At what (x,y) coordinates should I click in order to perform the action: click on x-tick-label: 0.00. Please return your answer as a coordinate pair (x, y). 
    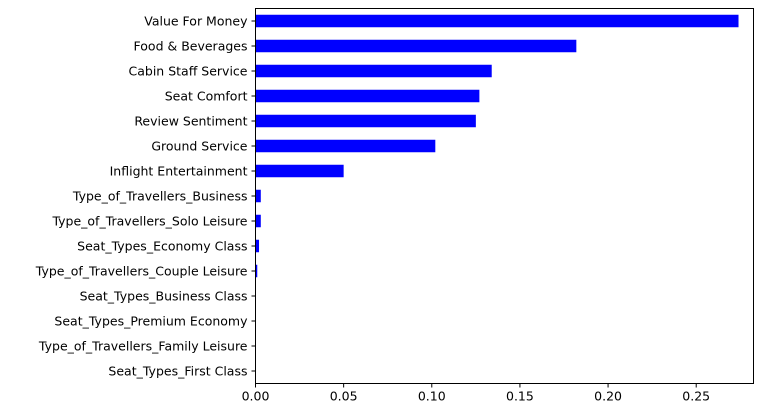
    Looking at the image, I should click on (256, 396).